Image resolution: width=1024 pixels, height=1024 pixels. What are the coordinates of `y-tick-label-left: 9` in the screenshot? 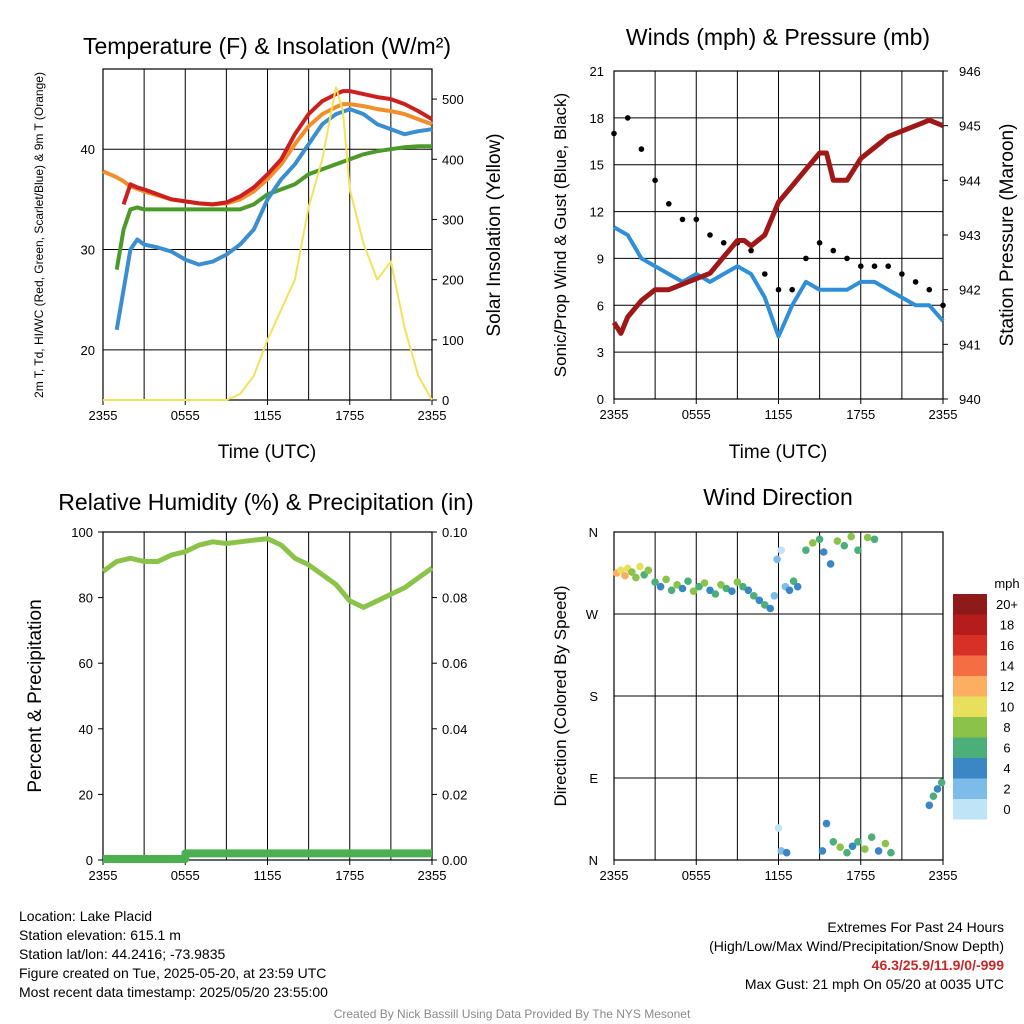 It's located at (600, 258).